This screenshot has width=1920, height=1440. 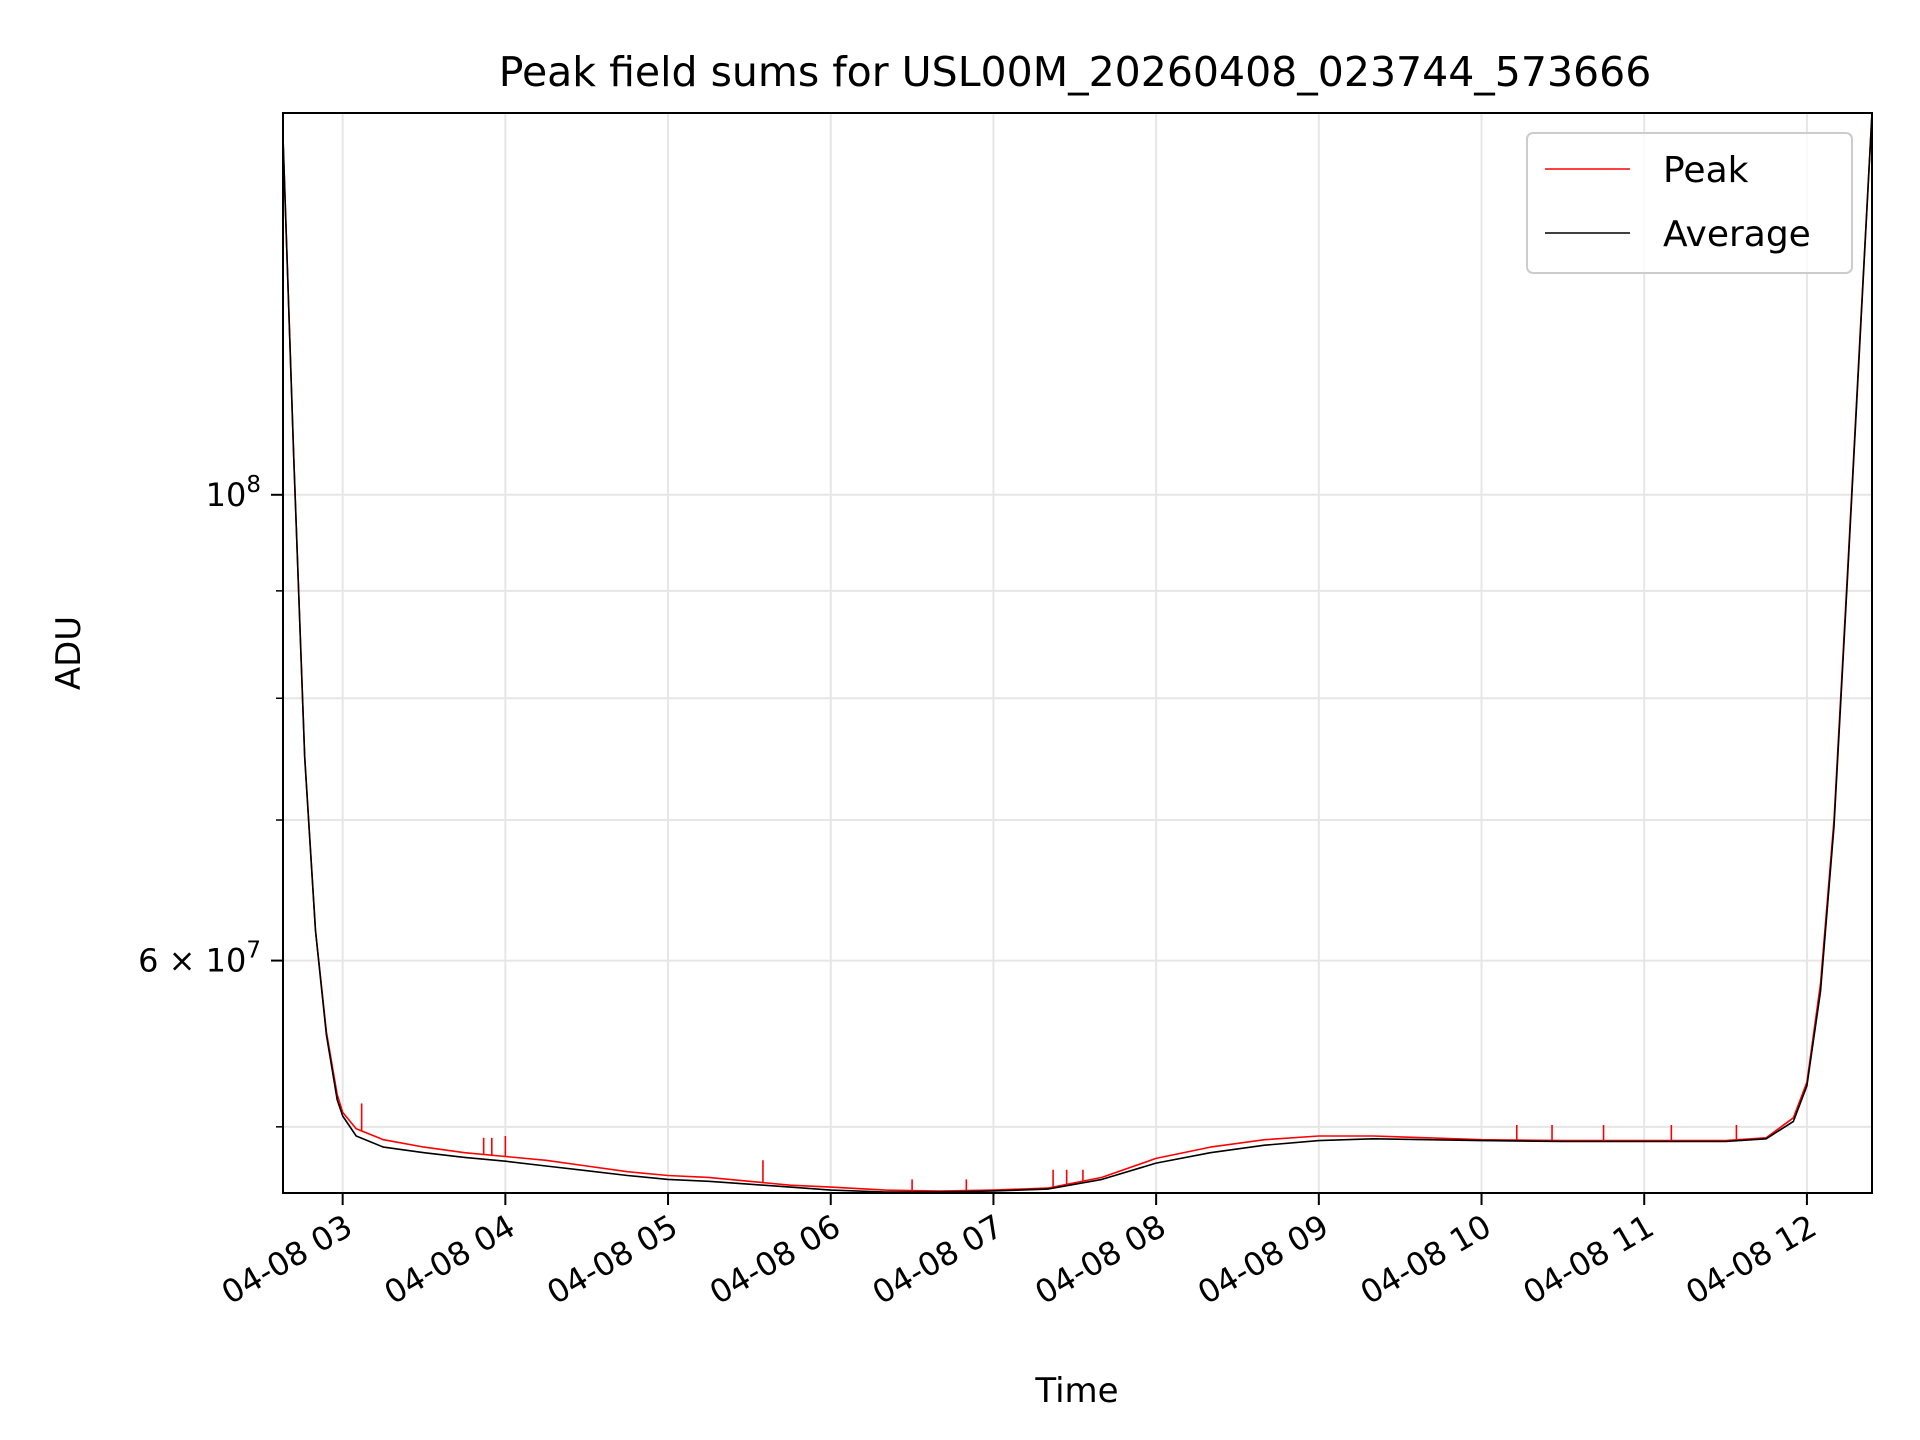 I want to click on y-axis-ticks: 108 6 × 107, so click(x=210, y=800).